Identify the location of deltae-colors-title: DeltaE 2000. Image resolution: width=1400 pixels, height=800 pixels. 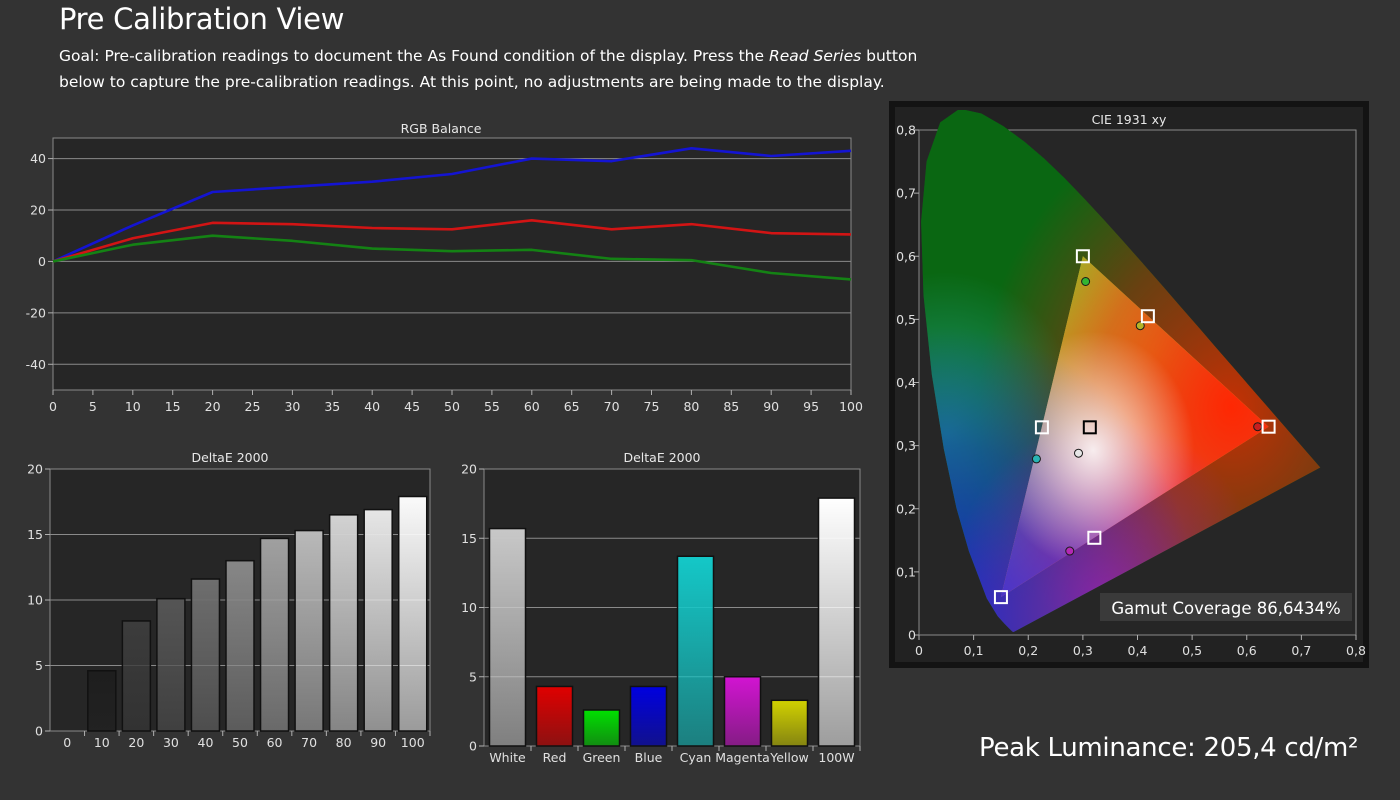
(661, 457).